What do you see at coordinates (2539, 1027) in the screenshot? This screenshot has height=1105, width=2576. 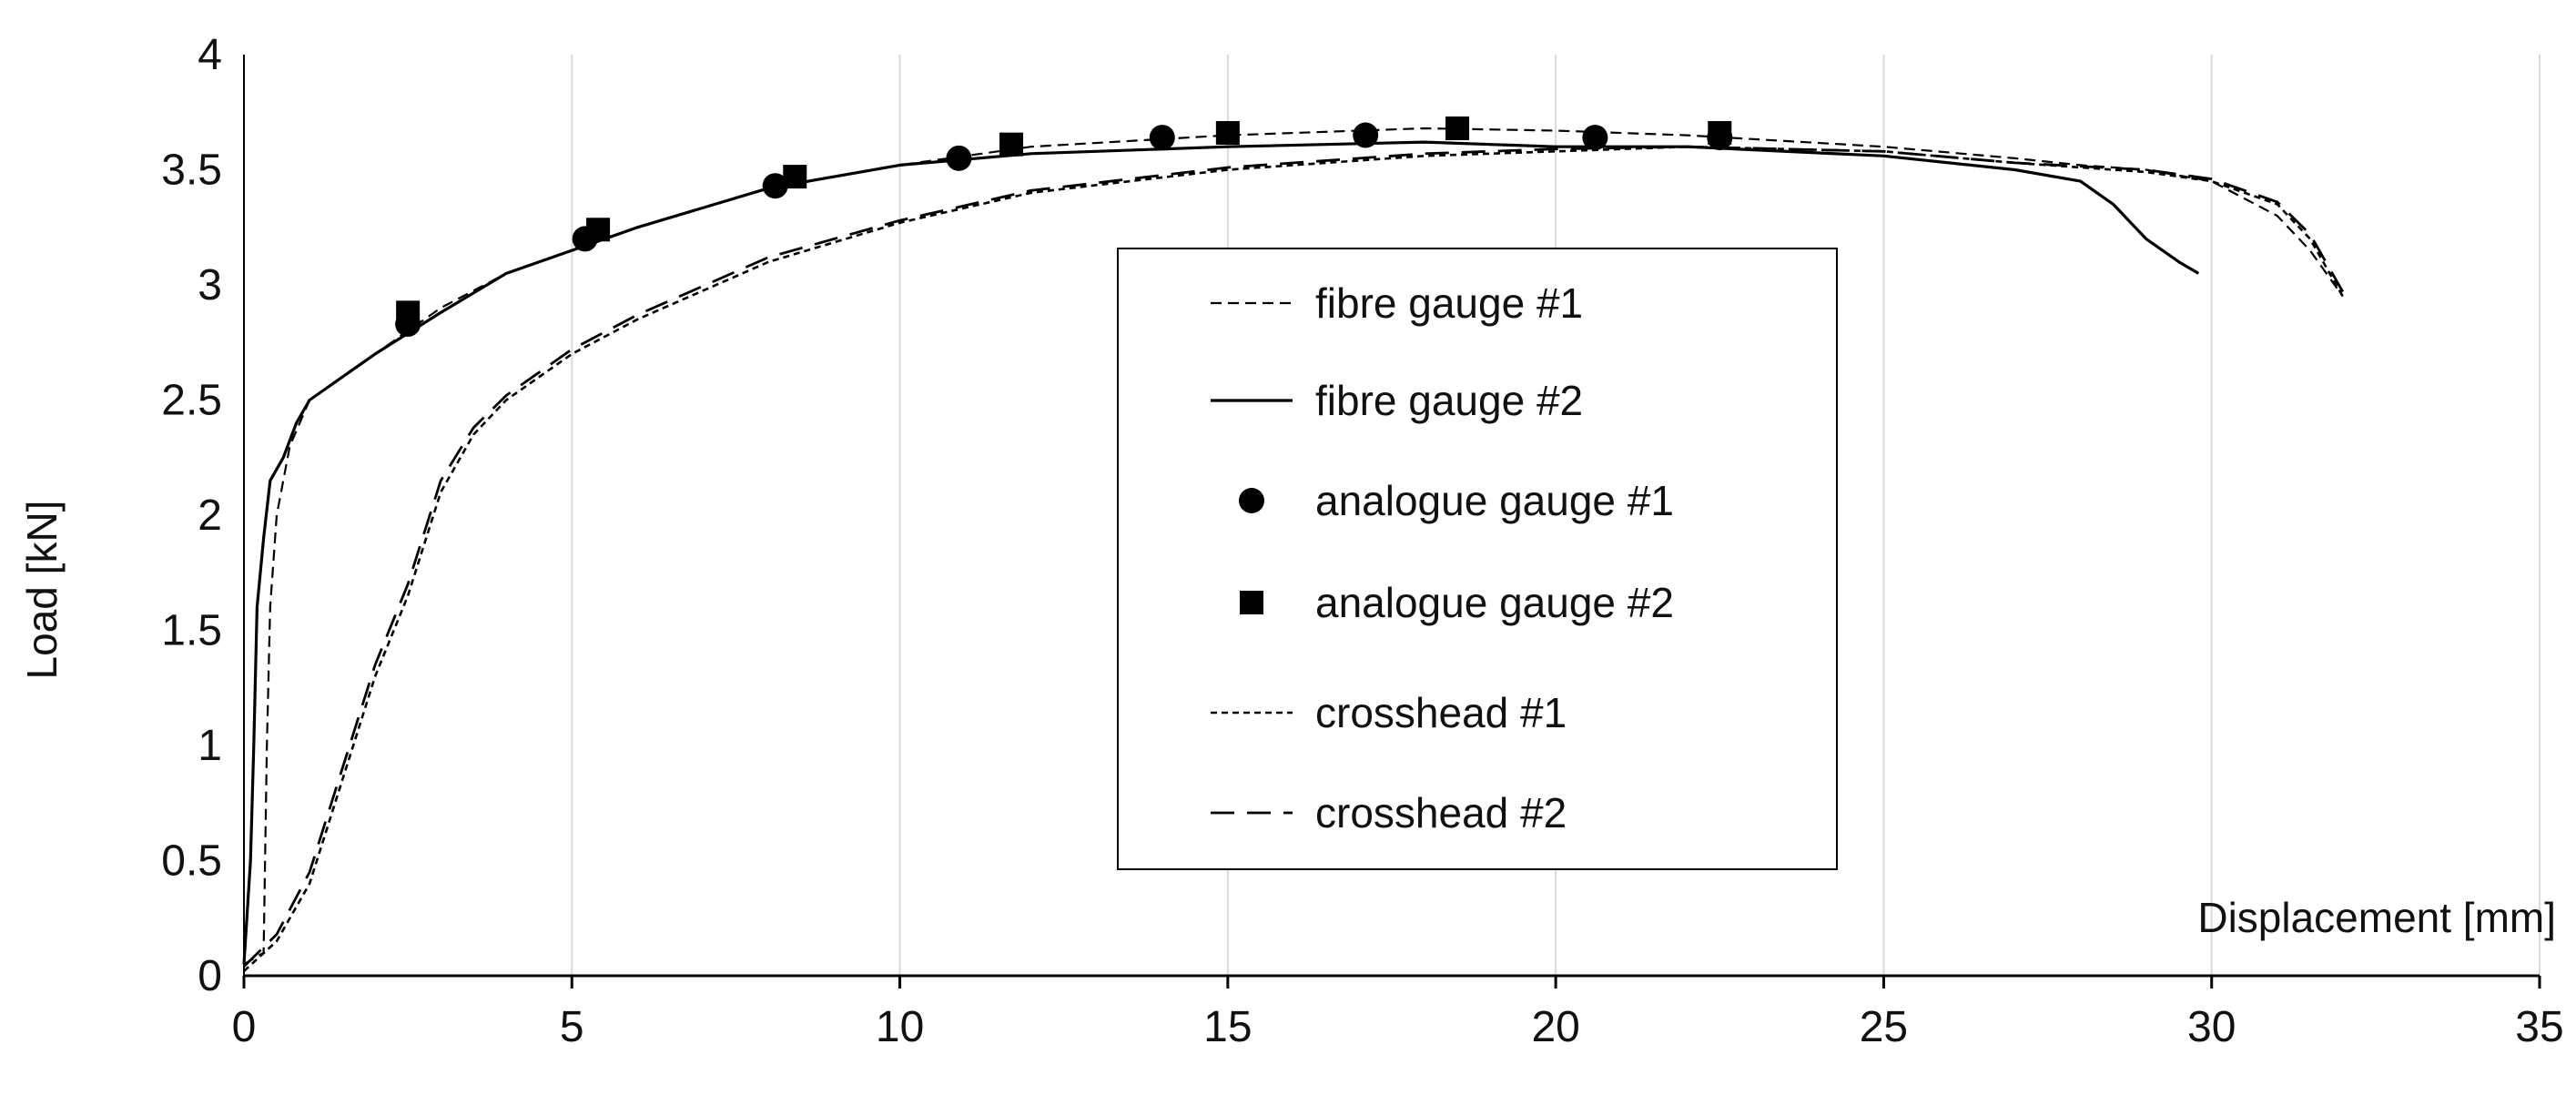 I see `x-tick-label: 35` at bounding box center [2539, 1027].